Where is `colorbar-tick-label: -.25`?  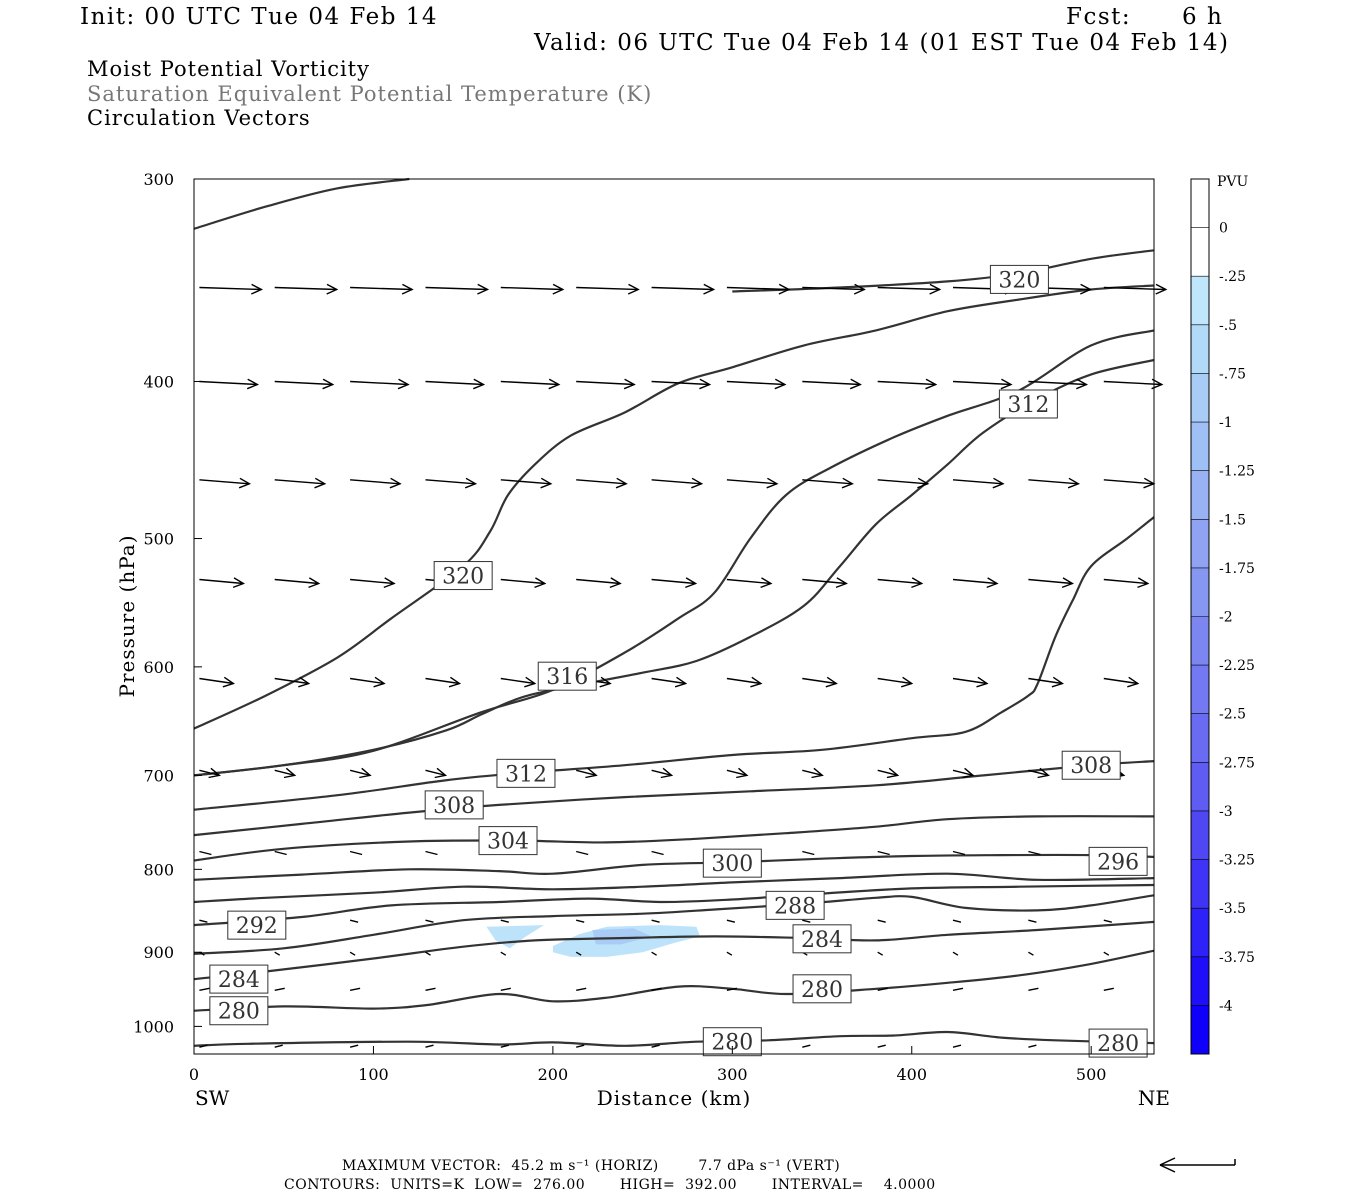 colorbar-tick-label: -.25 is located at coordinates (1232, 277).